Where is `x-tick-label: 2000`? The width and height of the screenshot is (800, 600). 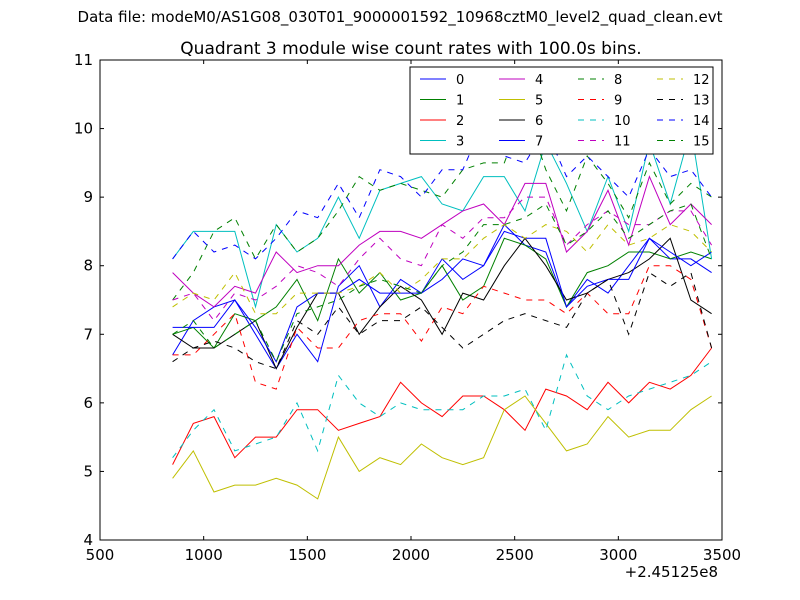
x-tick-label: 2000 is located at coordinates (411, 555).